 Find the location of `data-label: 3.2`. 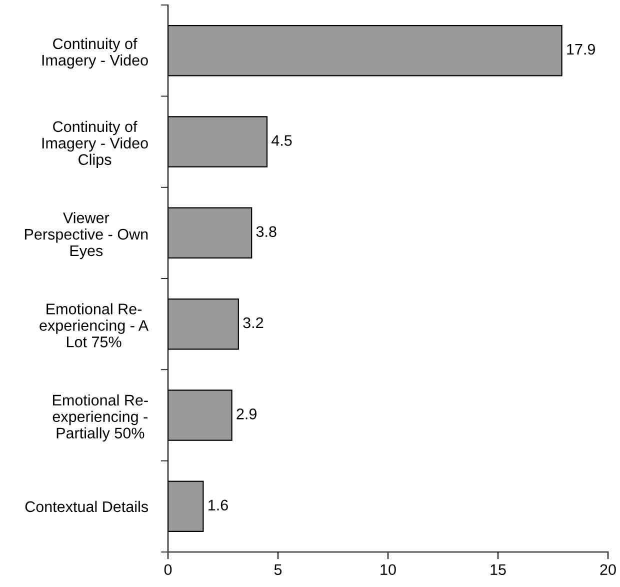

data-label: 3.2 is located at coordinates (253, 322).